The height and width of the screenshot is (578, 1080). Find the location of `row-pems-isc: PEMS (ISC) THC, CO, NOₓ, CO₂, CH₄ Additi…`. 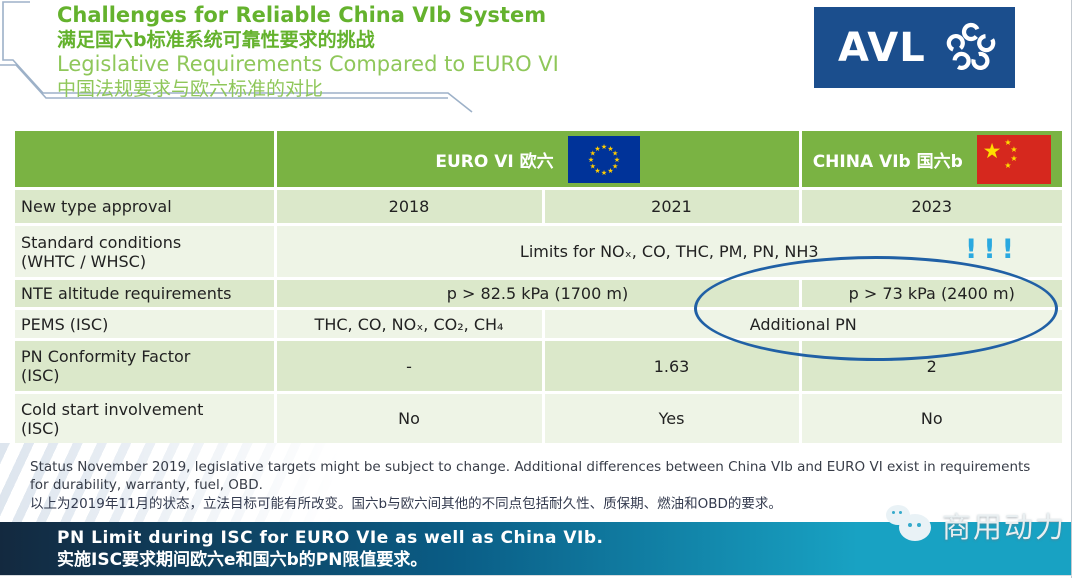

row-pems-isc: PEMS (ISC) THC, CO, NOₓ, CO₂, CH₄ Additi… is located at coordinates (538, 324).